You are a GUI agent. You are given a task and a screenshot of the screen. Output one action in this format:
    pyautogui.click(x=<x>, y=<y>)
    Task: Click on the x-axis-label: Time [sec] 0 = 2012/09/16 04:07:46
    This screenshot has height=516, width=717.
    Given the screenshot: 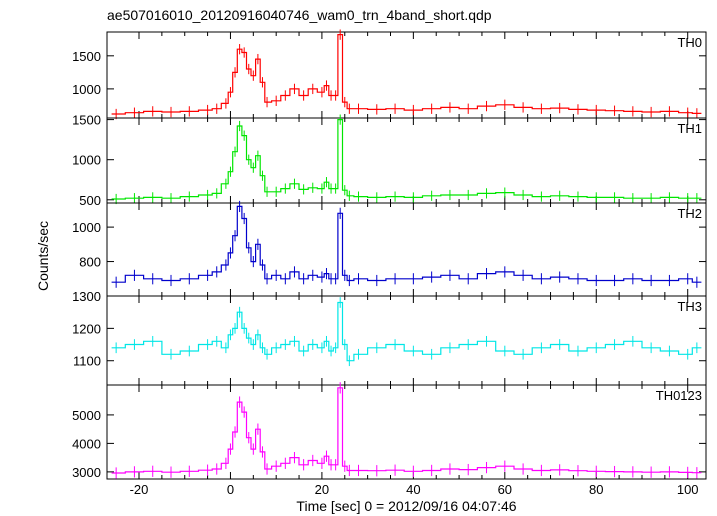 What is the action you would take?
    pyautogui.click(x=406, y=506)
    